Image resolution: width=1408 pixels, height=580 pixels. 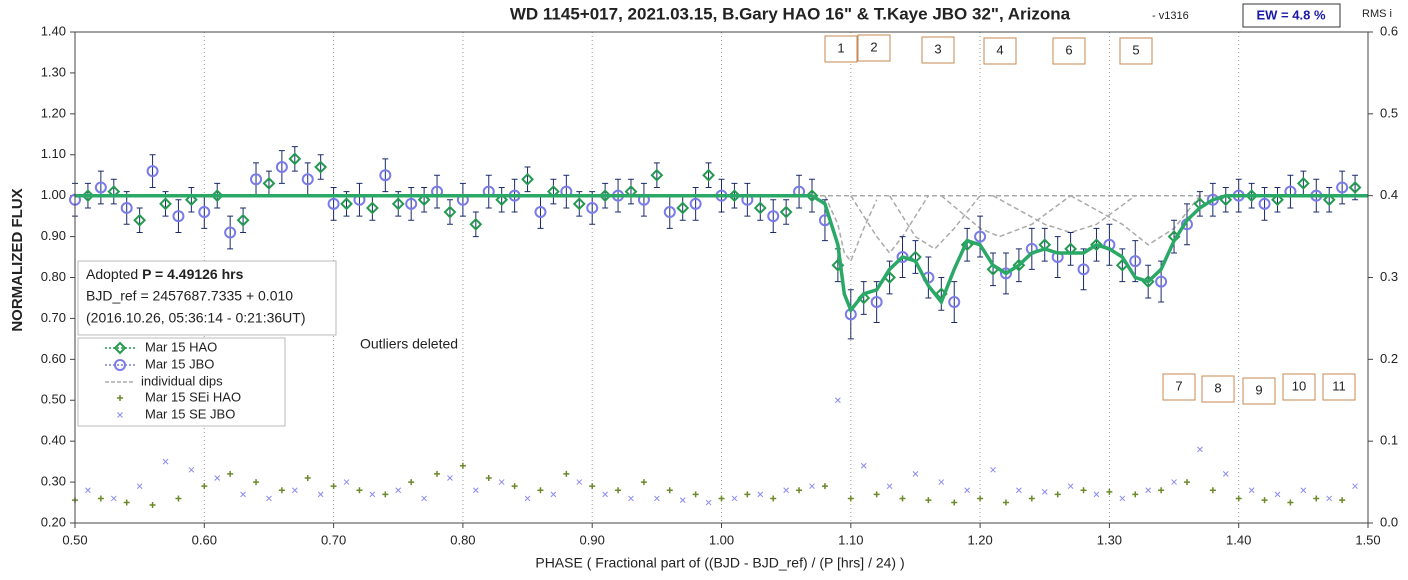 I want to click on info-box, so click(x=207, y=298).